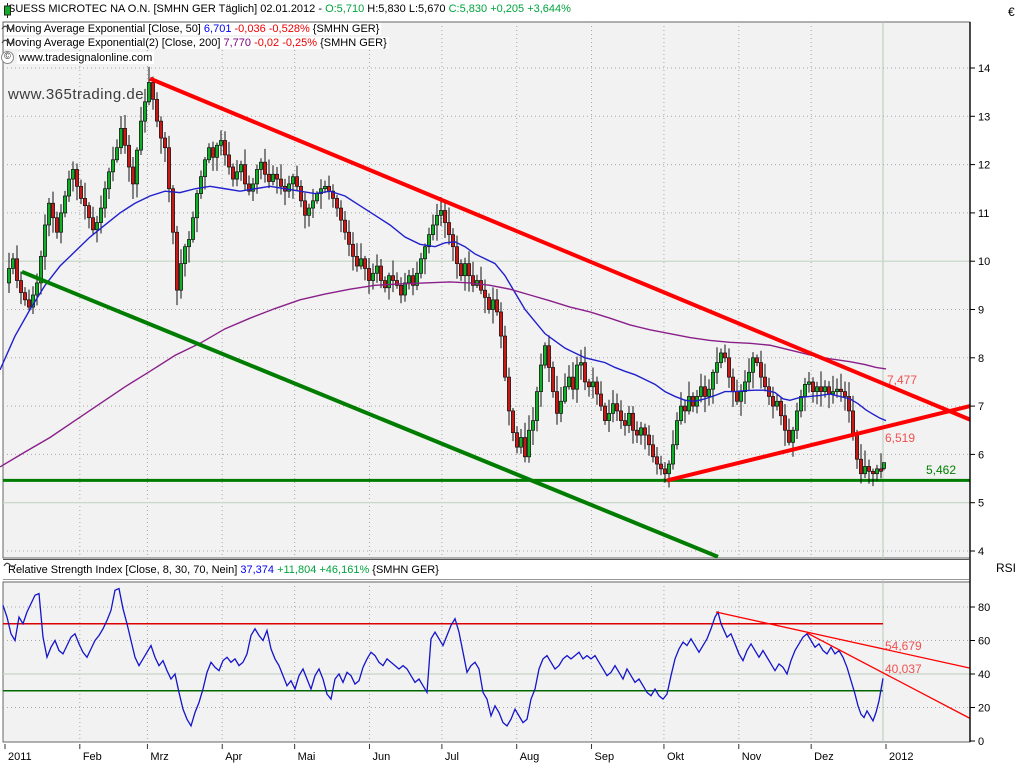 This screenshot has height=768, width=1024. Describe the element at coordinates (902, 380) in the screenshot. I see `value-label: 7,477` at that location.